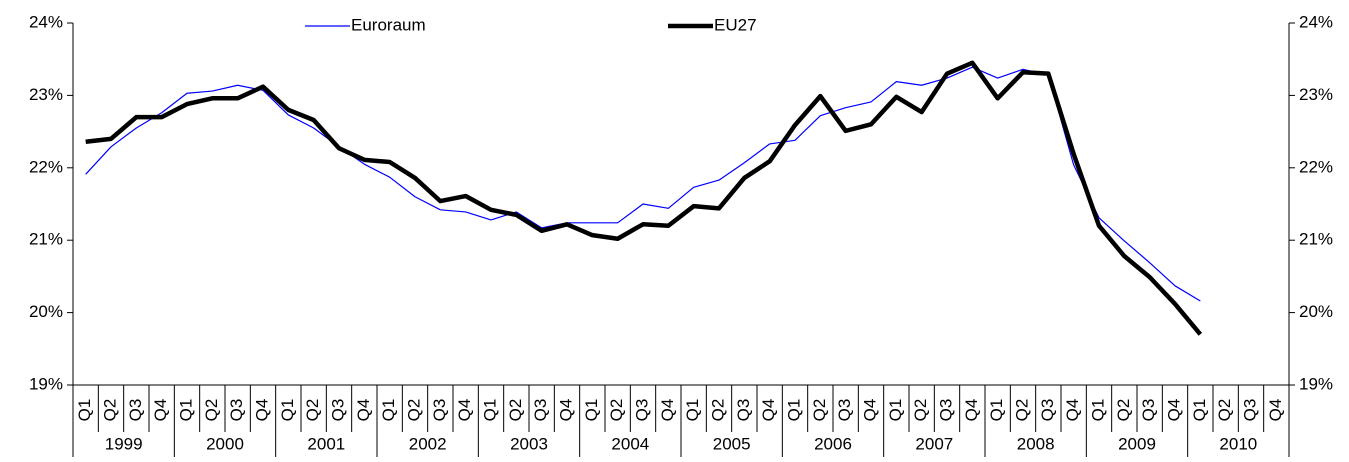  I want to click on y2-tick-label: 19%, so click(1316, 383).